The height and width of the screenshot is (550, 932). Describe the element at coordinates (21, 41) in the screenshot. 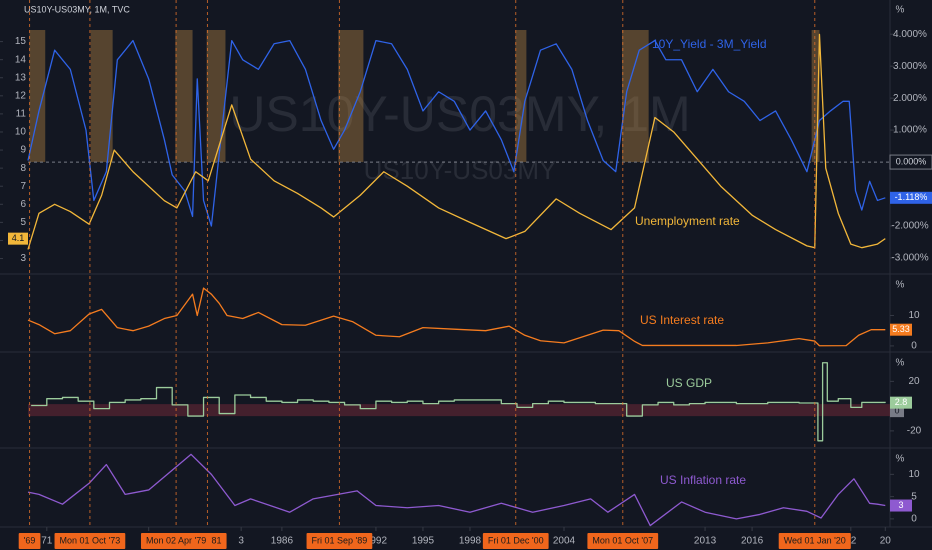

I see `y-tick-label: 15` at that location.